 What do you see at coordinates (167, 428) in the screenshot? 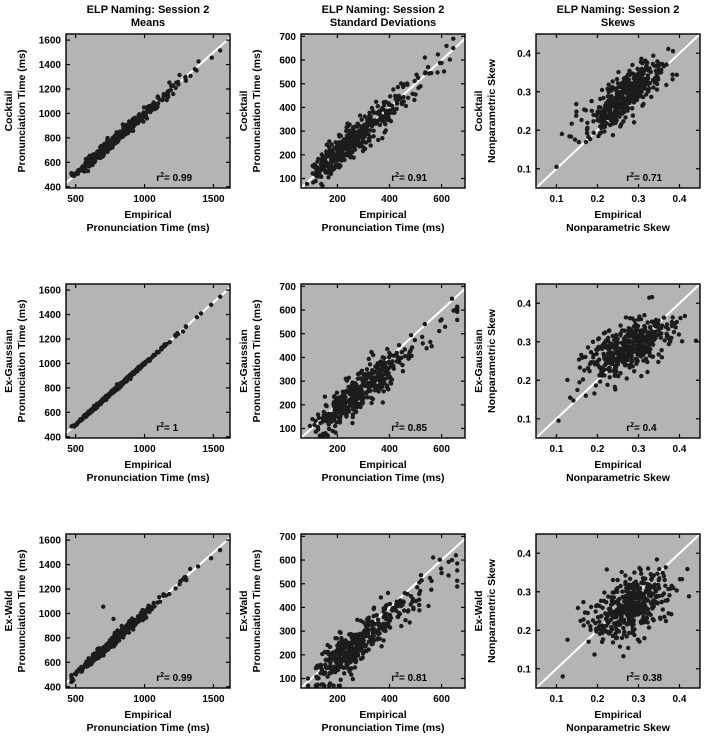
I see `r-squared-label: r2= 1` at bounding box center [167, 428].